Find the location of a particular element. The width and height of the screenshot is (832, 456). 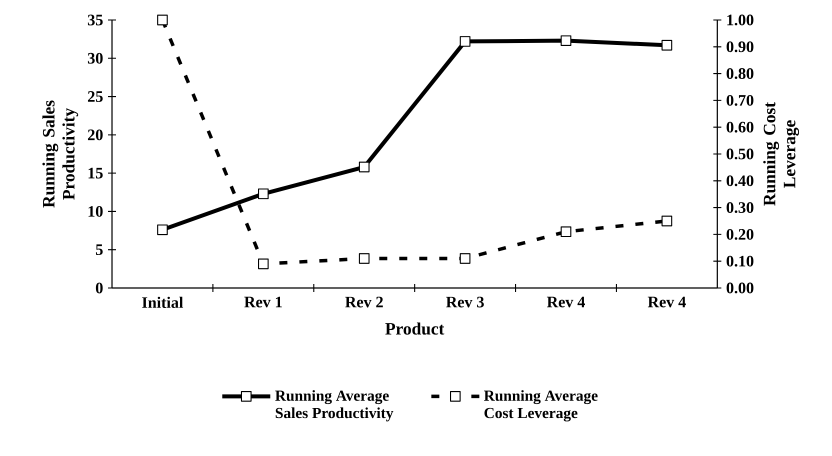

y2-tick-label: 0.10 is located at coordinates (740, 261).